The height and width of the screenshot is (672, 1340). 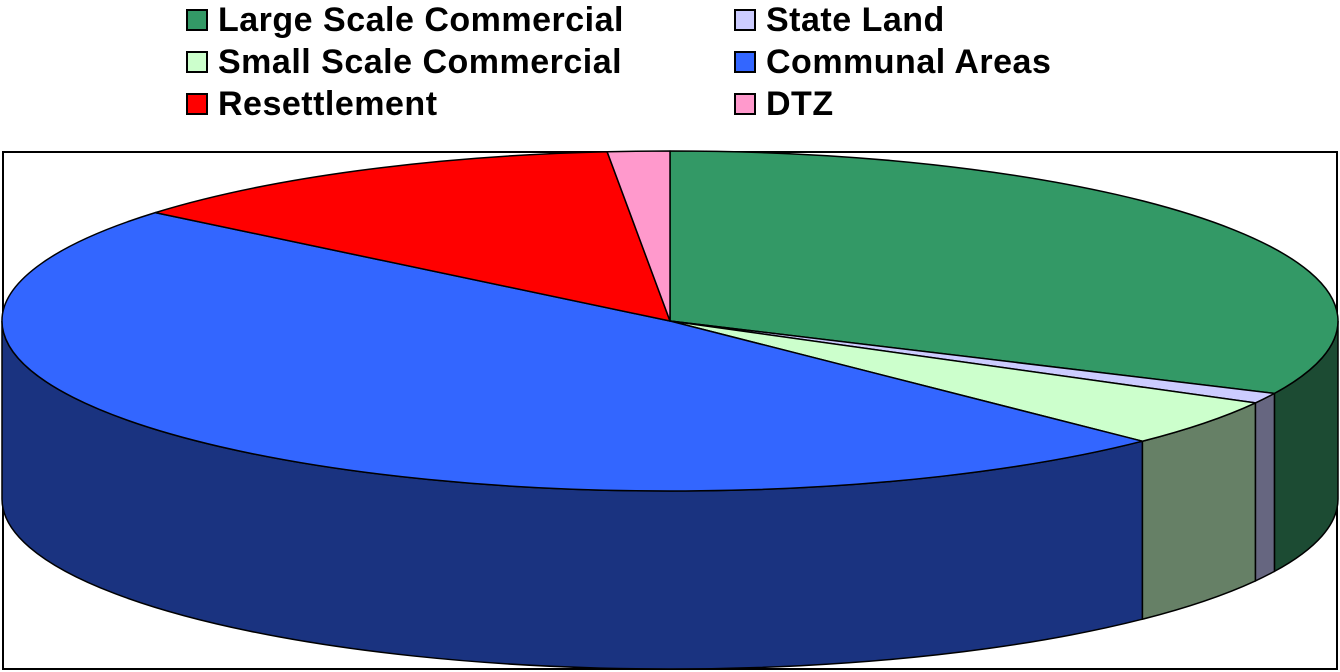 What do you see at coordinates (745, 62) in the screenshot?
I see `legend-swatch-communal-areas` at bounding box center [745, 62].